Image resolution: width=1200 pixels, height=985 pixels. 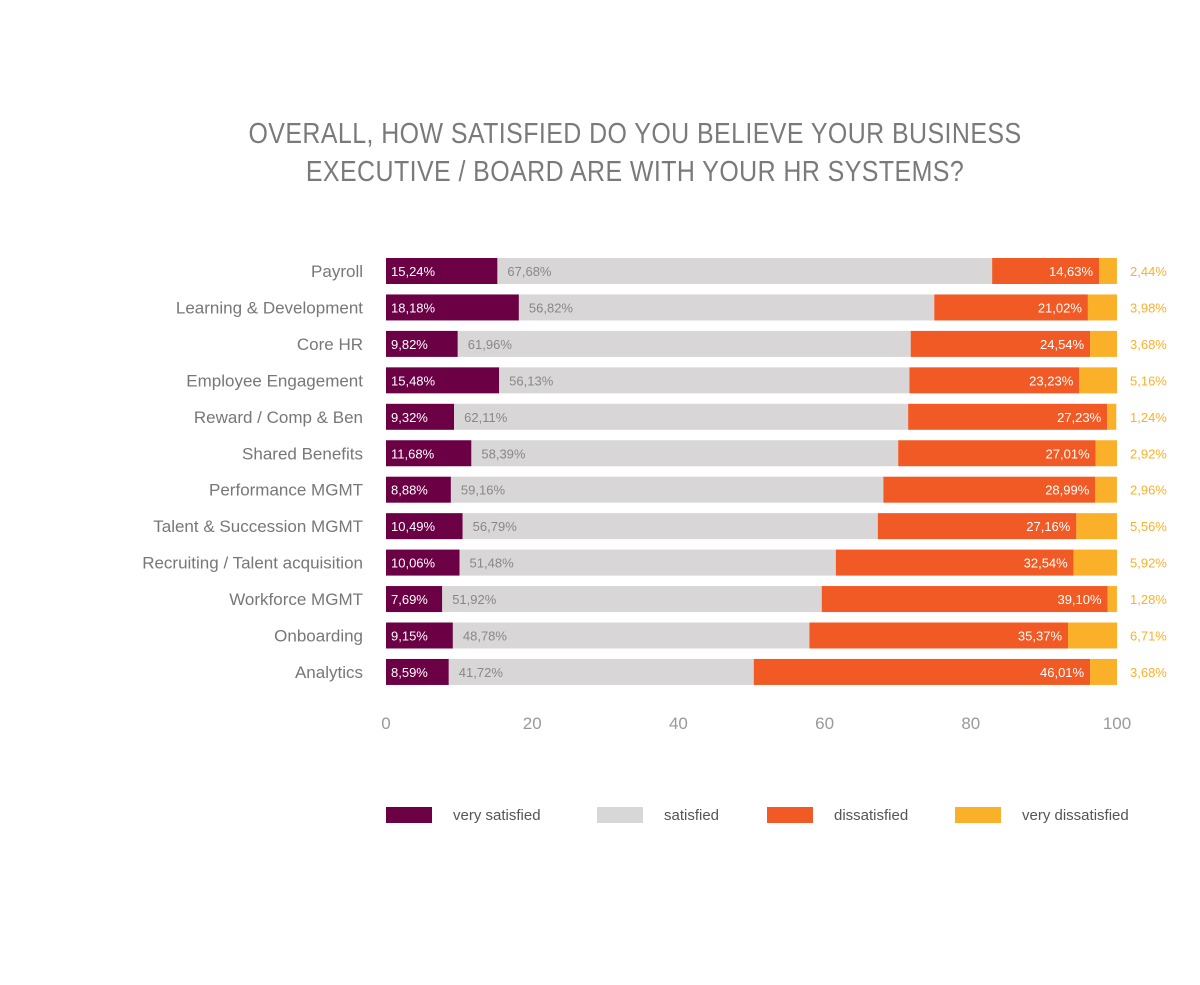 What do you see at coordinates (1051, 380) in the screenshot?
I see `data-label: 23,23%` at bounding box center [1051, 380].